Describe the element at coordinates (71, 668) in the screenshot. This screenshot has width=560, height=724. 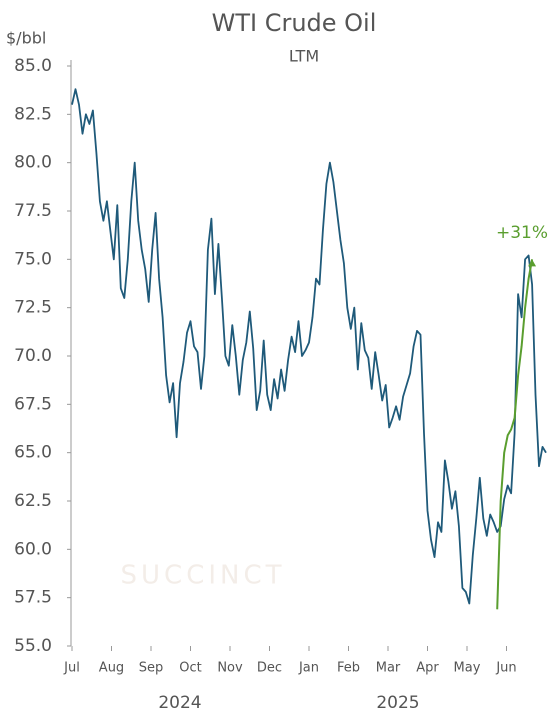
I see `x-tick-label: Jul` at that location.